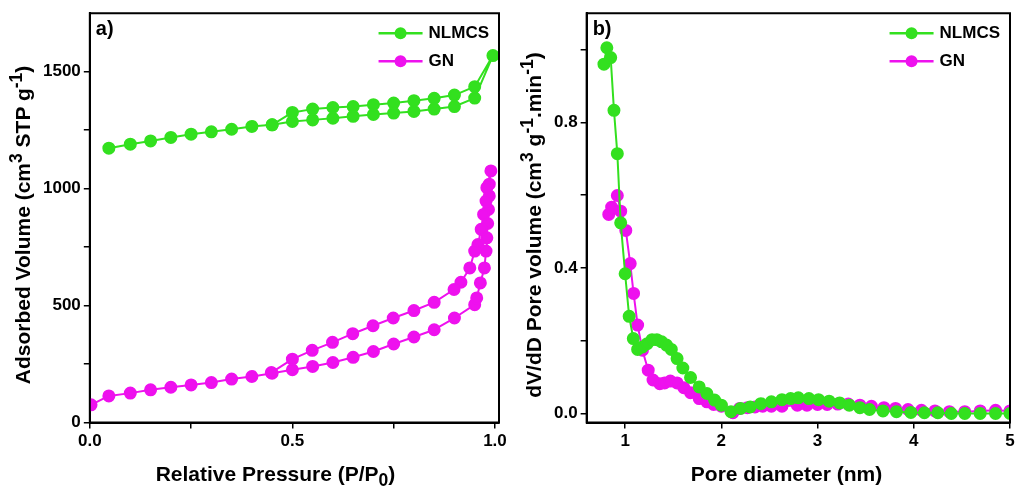 The width and height of the screenshot is (1021, 495). Describe the element at coordinates (565, 413) in the screenshot. I see `y-tick-label: 0.0` at that location.